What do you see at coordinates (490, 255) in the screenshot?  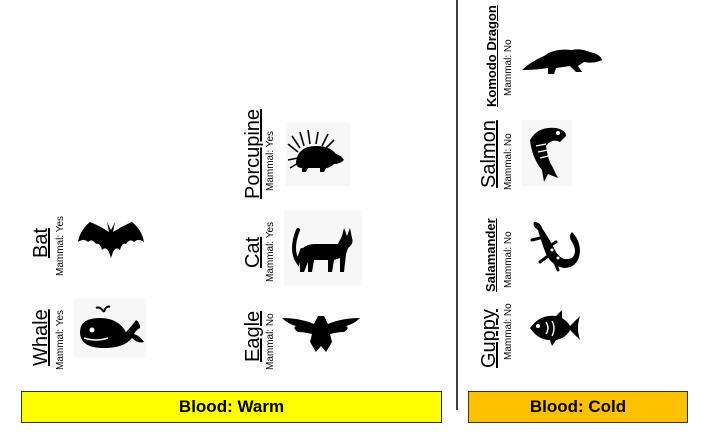 I see `animal-name: Salamander` at bounding box center [490, 255].